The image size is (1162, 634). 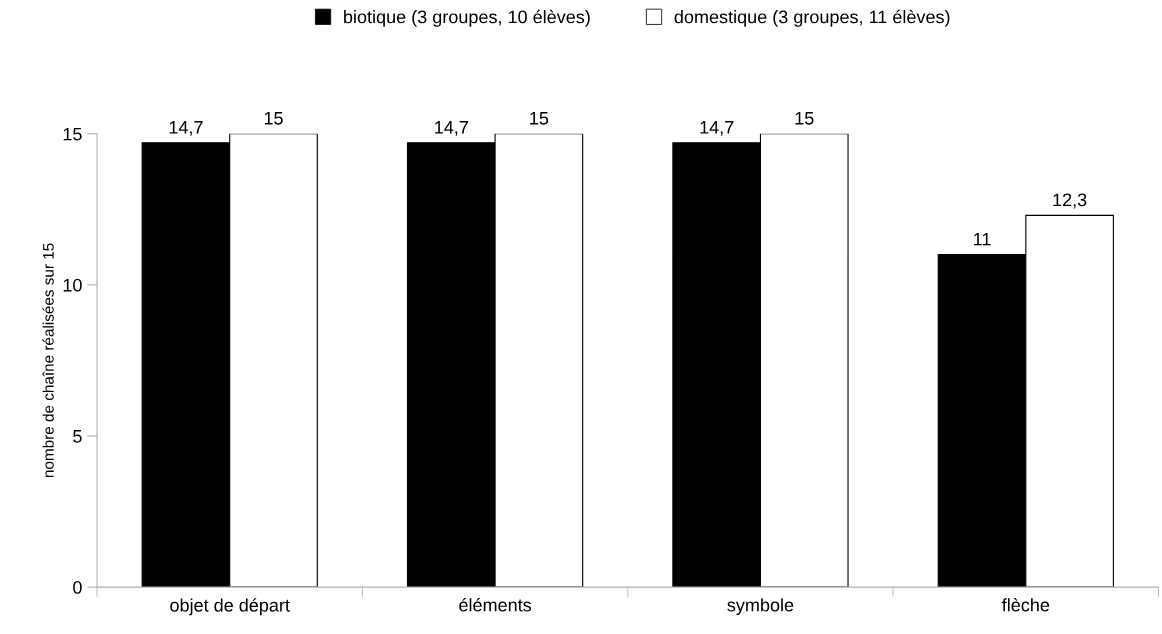 I want to click on y-tick-label: 0, so click(x=77, y=587).